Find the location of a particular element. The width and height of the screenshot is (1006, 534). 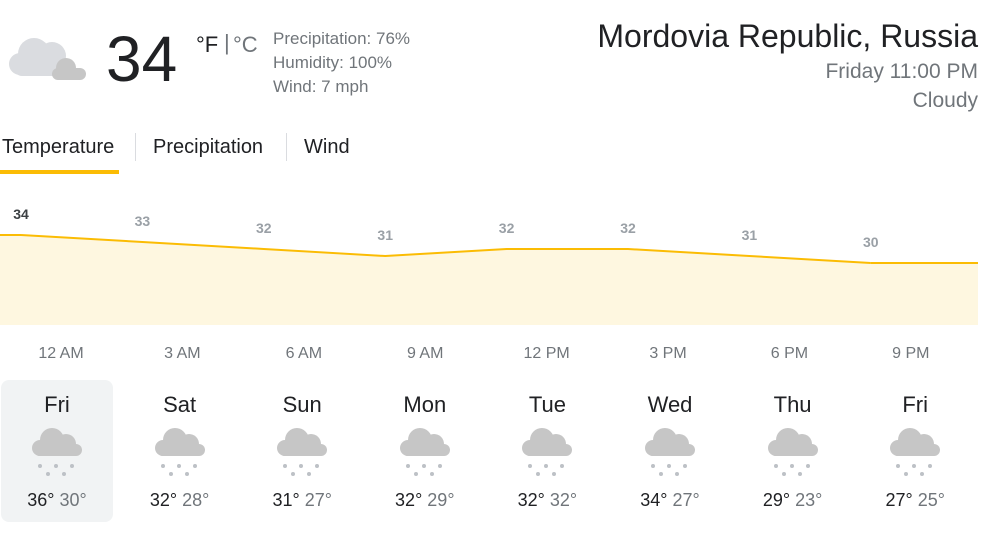

low: 25° is located at coordinates (931, 500).